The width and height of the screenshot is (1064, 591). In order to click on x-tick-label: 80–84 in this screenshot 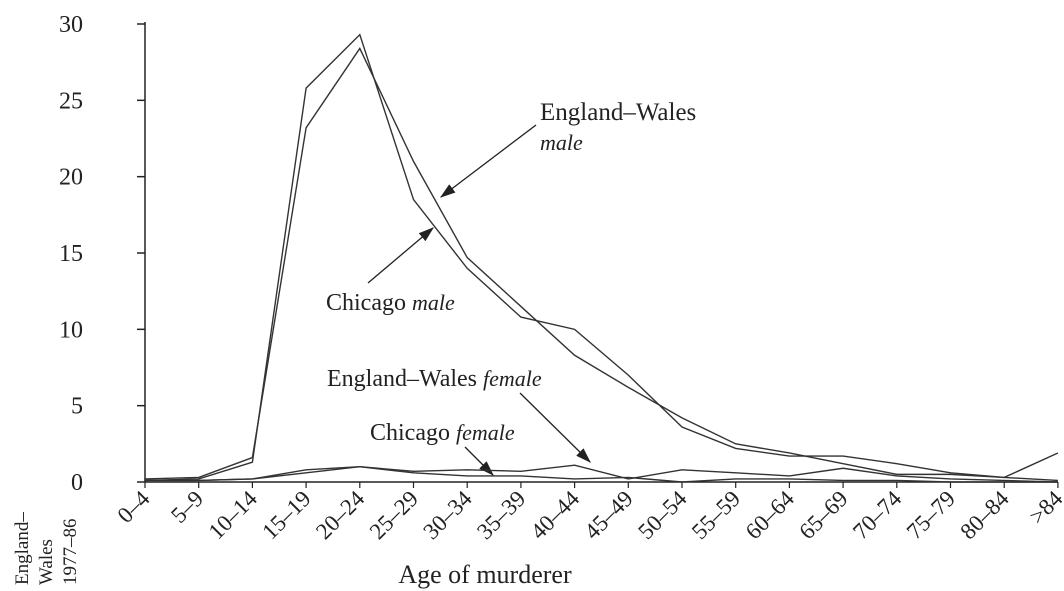, I will do `click(984, 515)`.